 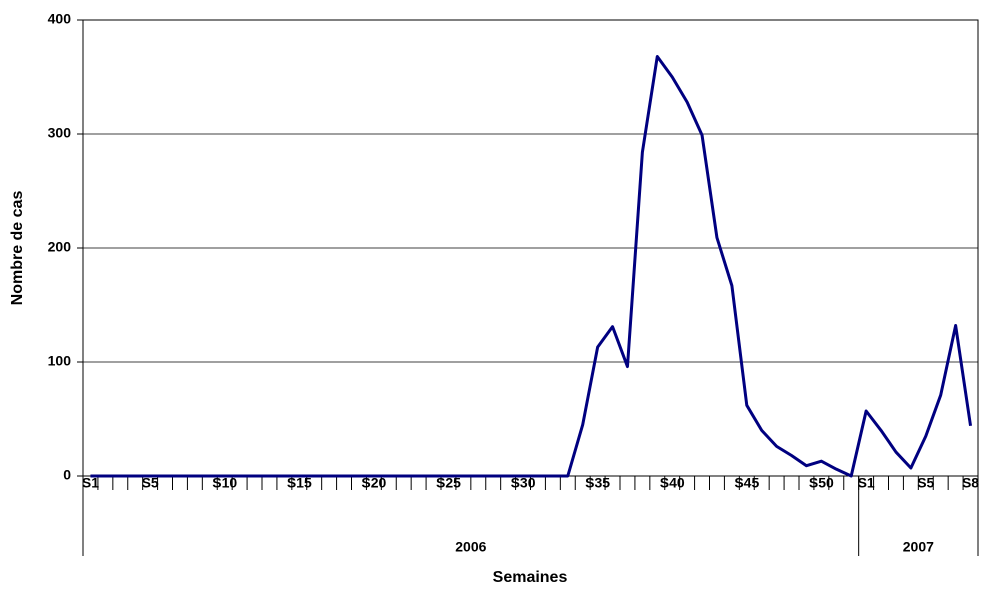 What do you see at coordinates (67, 475) in the screenshot?
I see `y-tick-label: 0` at bounding box center [67, 475].